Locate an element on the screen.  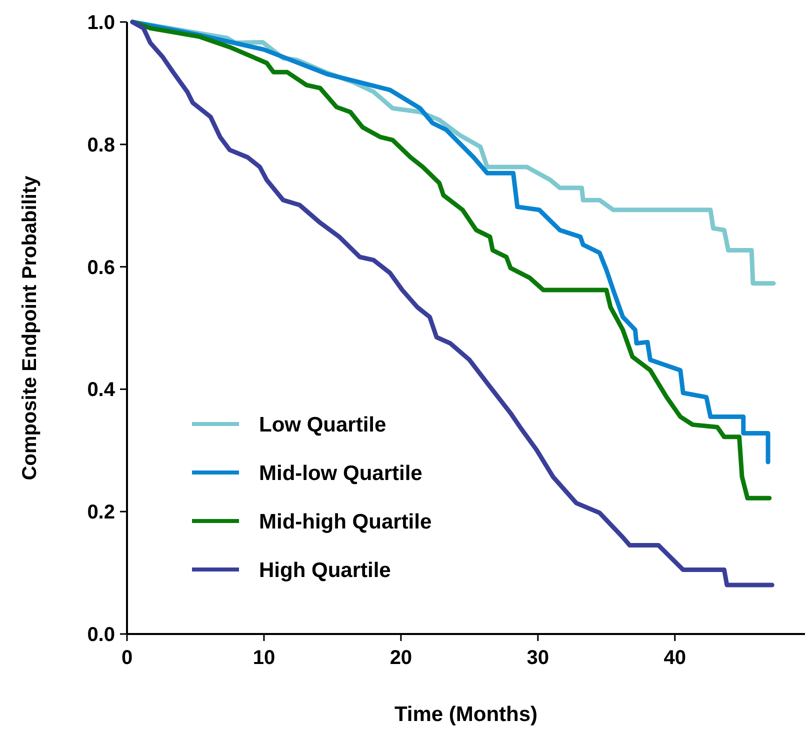
legend-label: Mid-high Quartile is located at coordinates (345, 522).